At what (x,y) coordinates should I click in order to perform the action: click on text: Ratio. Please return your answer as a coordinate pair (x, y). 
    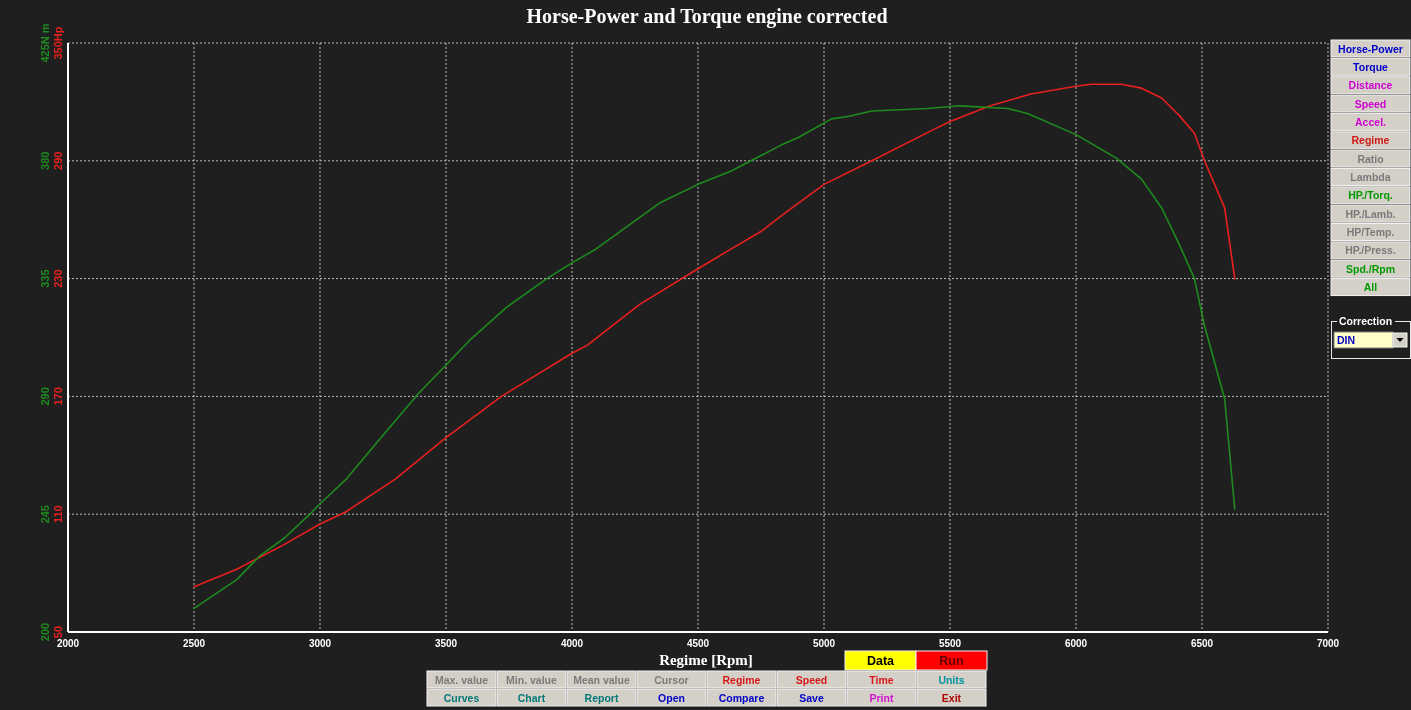
    Looking at the image, I should click on (1370, 158).